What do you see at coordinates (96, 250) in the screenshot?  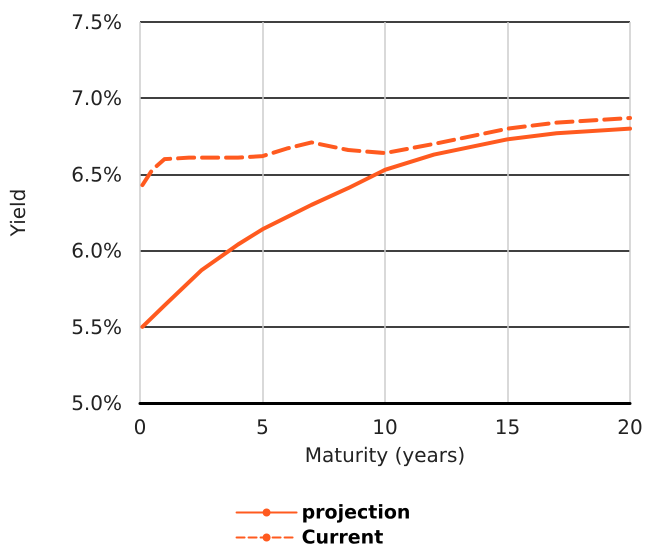 I see `y-tick-label: 6.0%` at bounding box center [96, 250].